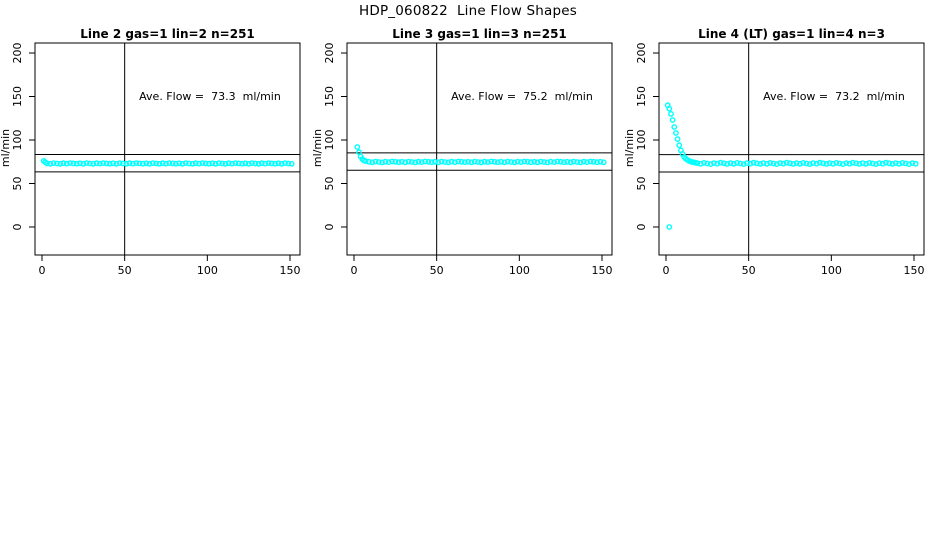 This screenshot has height=540, width=936. I want to click on panel-title: Line 3 gas=1 lin=3 n=251, so click(479, 34).